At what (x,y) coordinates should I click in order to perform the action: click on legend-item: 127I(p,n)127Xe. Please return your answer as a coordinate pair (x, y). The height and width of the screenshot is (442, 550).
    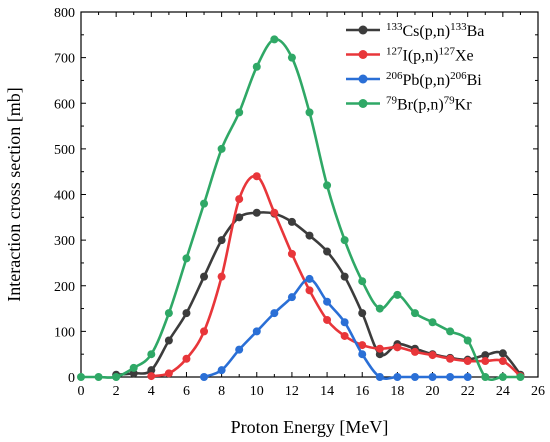
    Looking at the image, I should click on (410, 55).